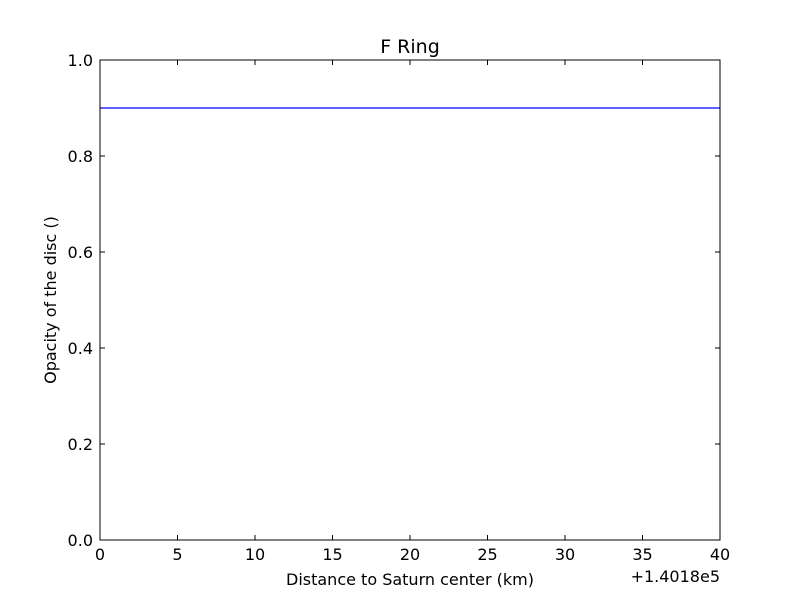 The image size is (800, 600). Describe the element at coordinates (410, 554) in the screenshot. I see `x-tick-label: 20` at that location.